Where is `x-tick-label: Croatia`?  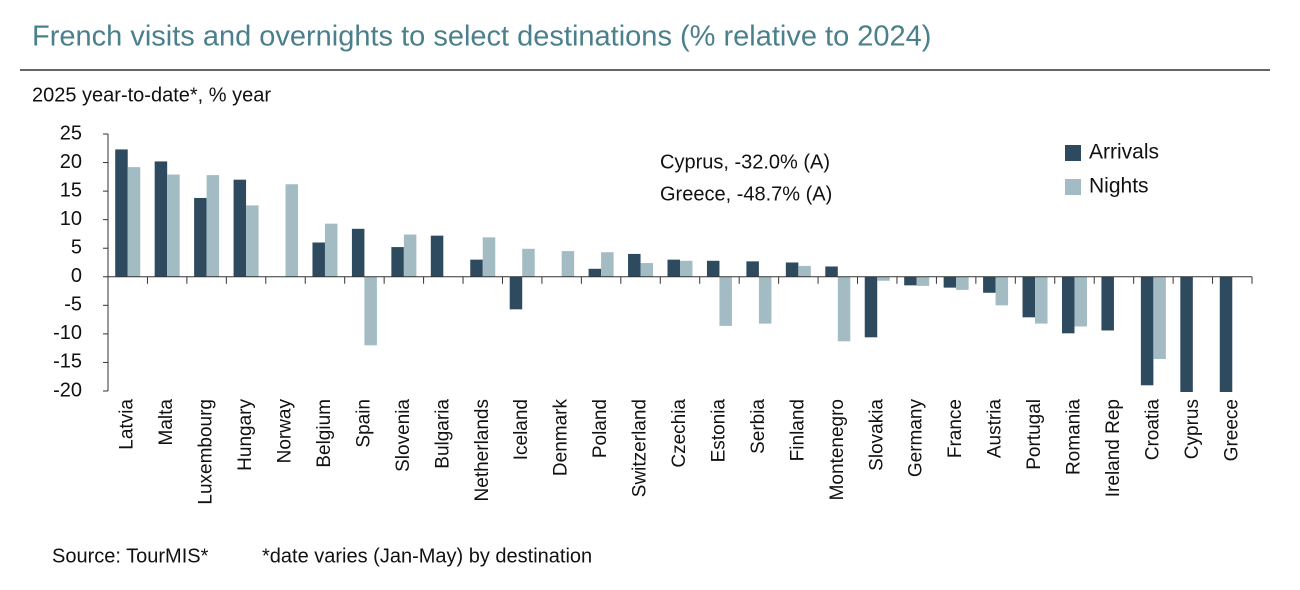 x-tick-label: Croatia is located at coordinates (1152, 430).